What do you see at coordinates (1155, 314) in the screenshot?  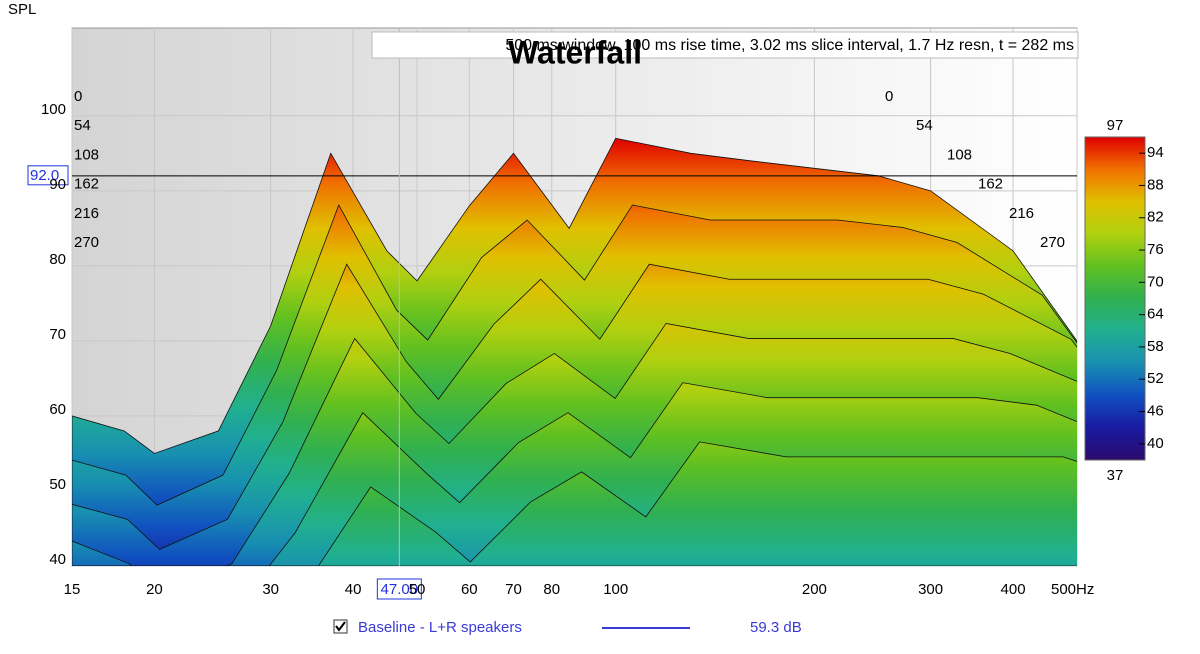 I see `colorbar-tick-label: 64` at bounding box center [1155, 314].